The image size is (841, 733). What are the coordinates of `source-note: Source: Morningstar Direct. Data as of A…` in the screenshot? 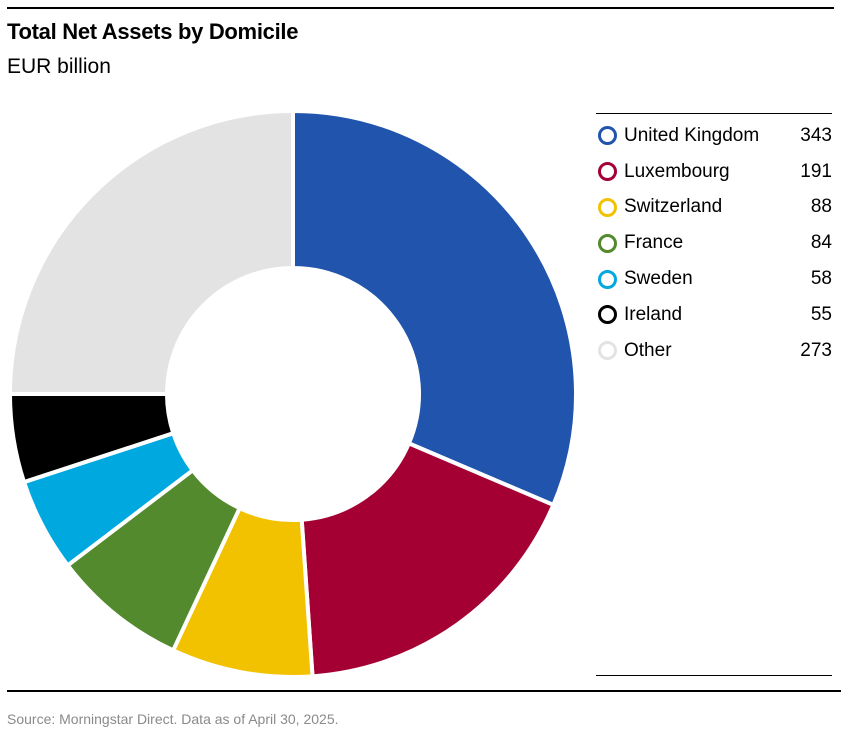 It's located at (173, 719).